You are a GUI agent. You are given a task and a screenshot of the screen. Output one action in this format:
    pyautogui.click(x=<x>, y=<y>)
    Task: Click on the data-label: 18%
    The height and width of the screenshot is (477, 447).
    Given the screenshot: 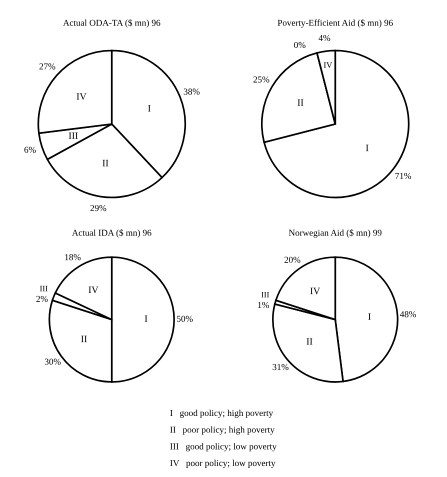 What is the action you would take?
    pyautogui.click(x=73, y=257)
    